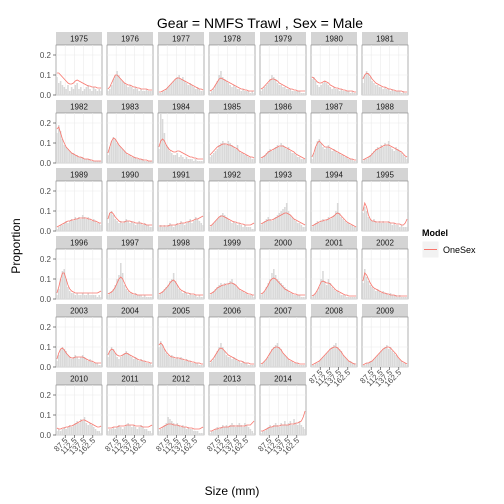 The image size is (504, 504). What do you see at coordinates (79, 379) in the screenshot?
I see `panel-strip-label: 2010` at bounding box center [79, 379].